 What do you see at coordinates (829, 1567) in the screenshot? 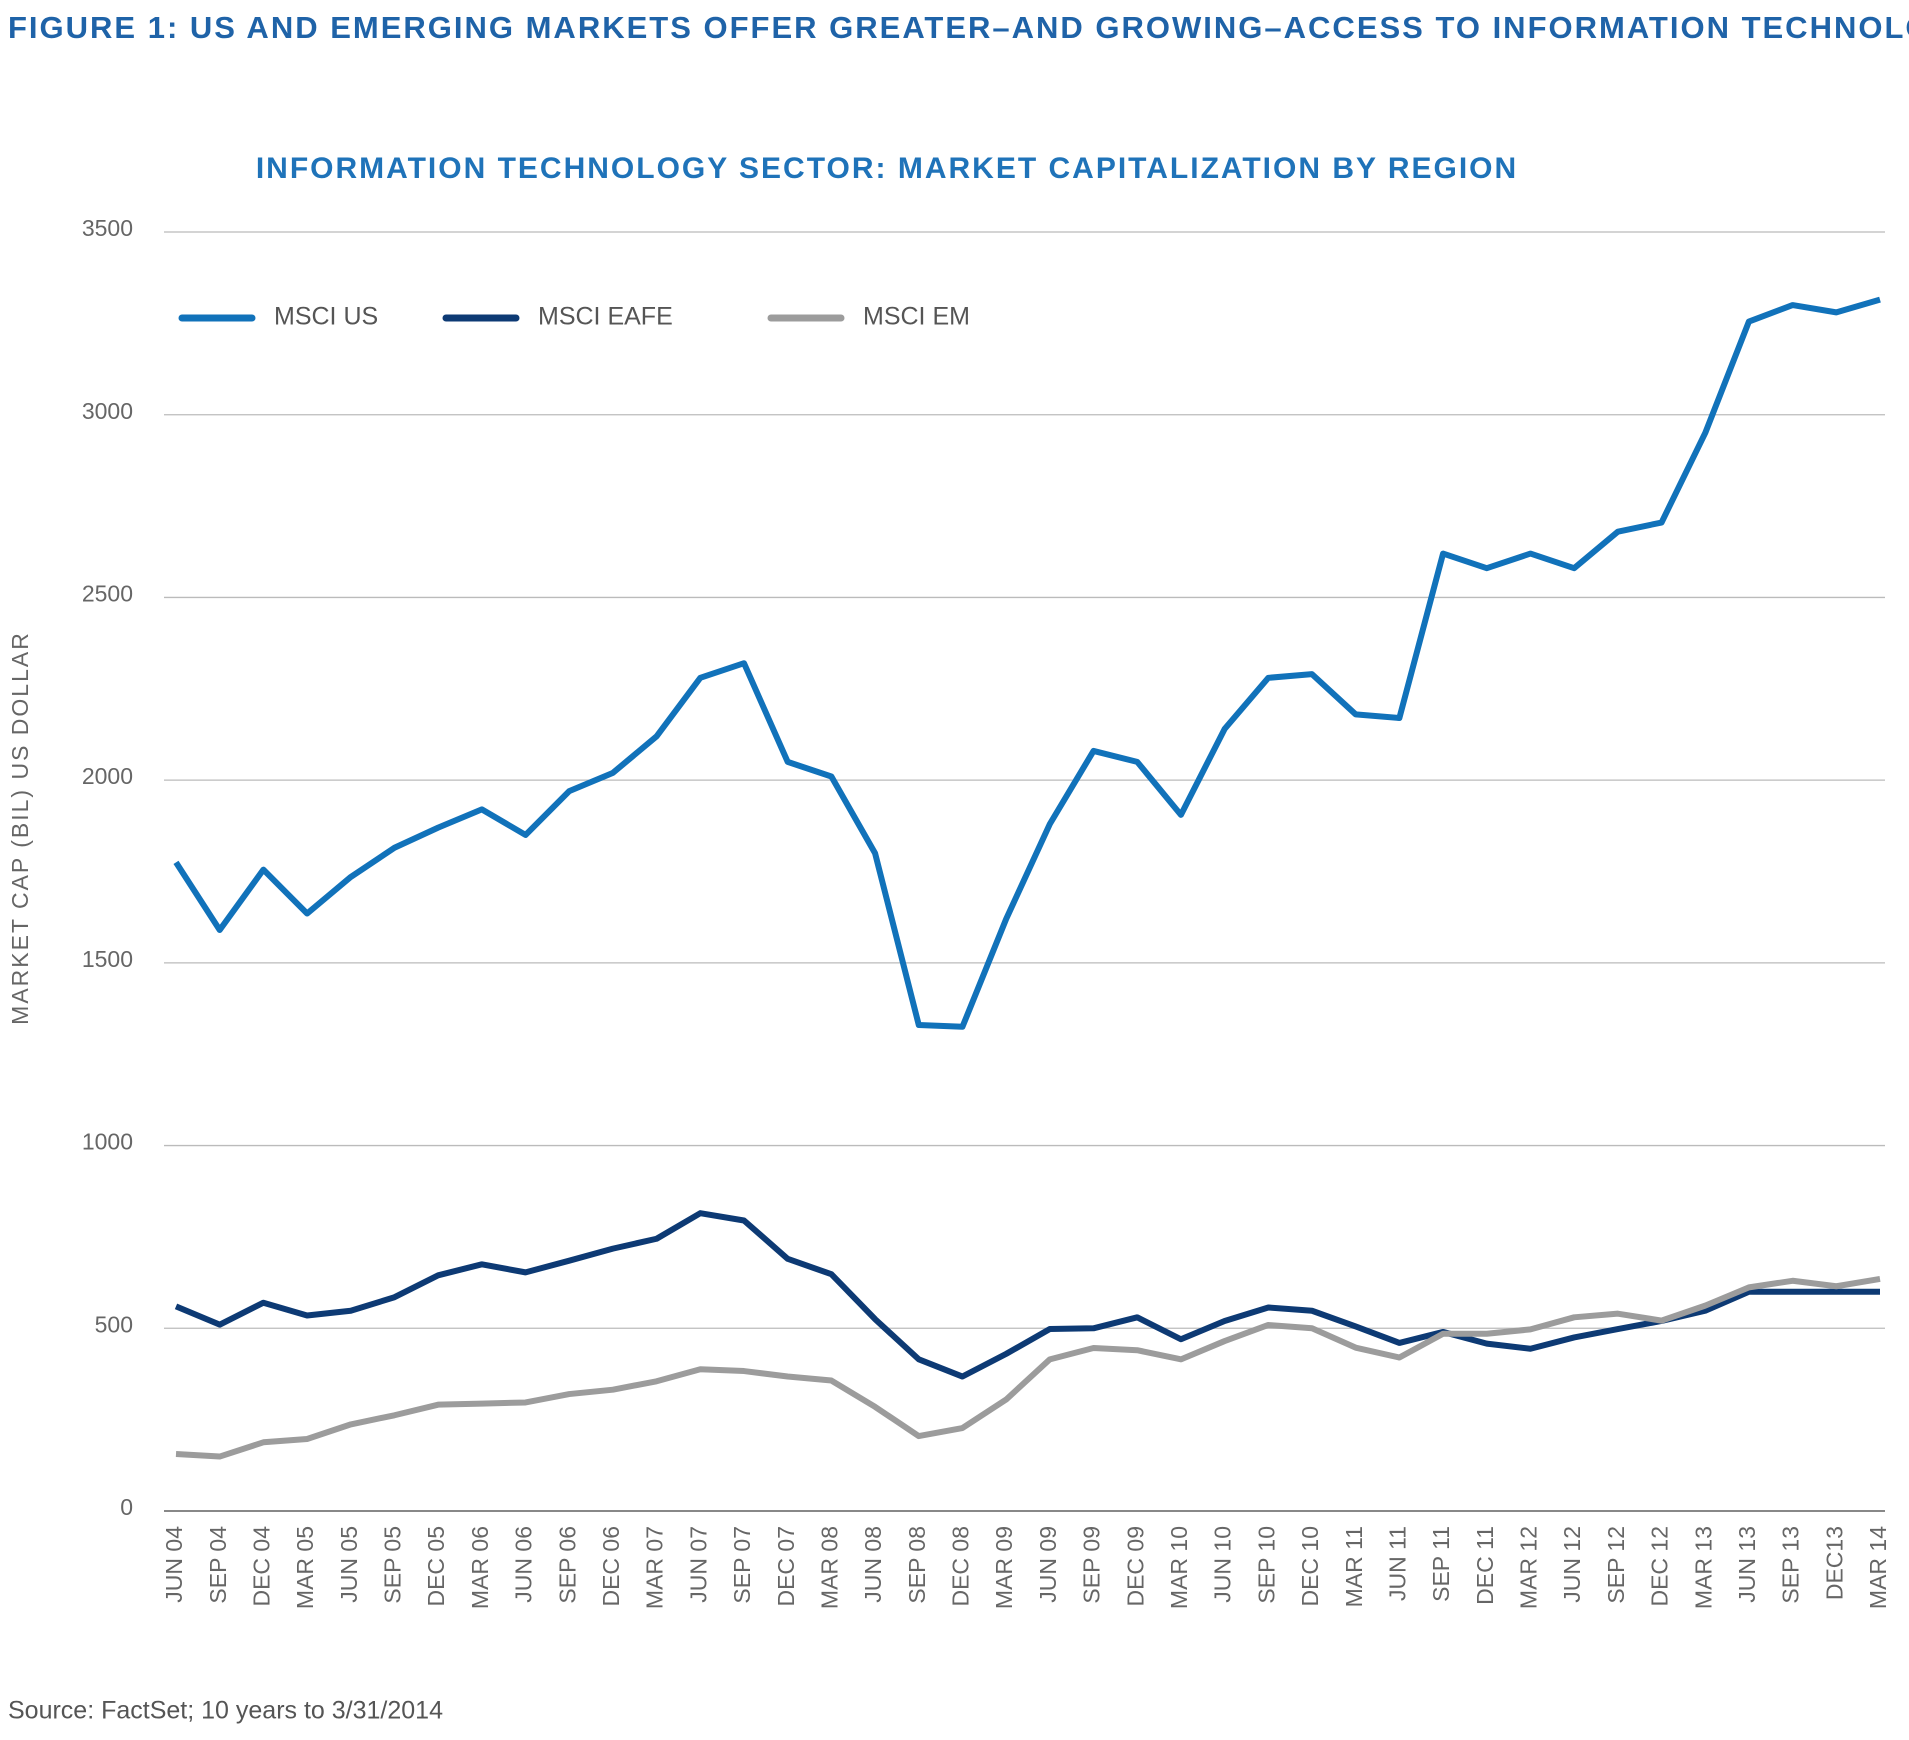
I see `x-tick-label: MAR 08` at bounding box center [829, 1567].